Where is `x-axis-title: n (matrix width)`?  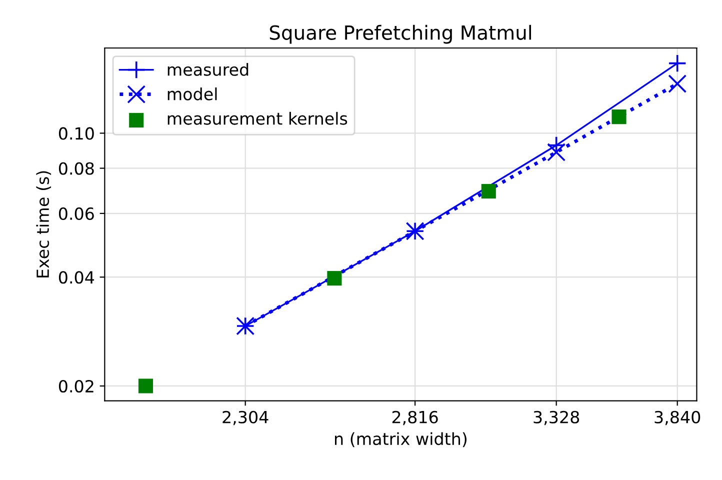
x-axis-title: n (matrix width) is located at coordinates (400, 440).